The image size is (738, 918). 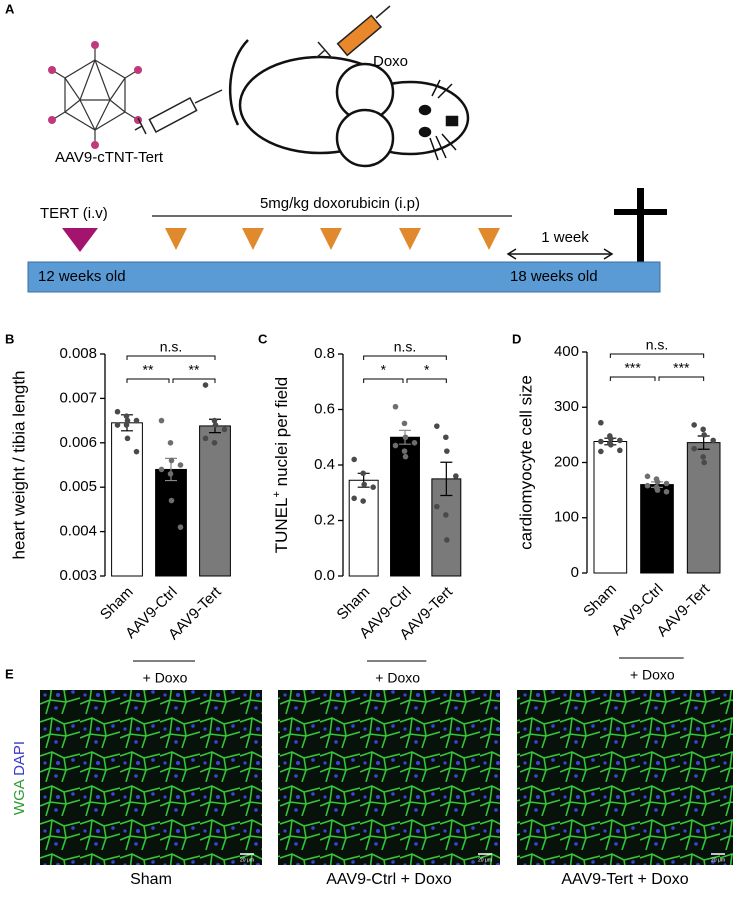 What do you see at coordinates (18, 464) in the screenshot?
I see `y-axis-label: heart weight / tibia length` at bounding box center [18, 464].